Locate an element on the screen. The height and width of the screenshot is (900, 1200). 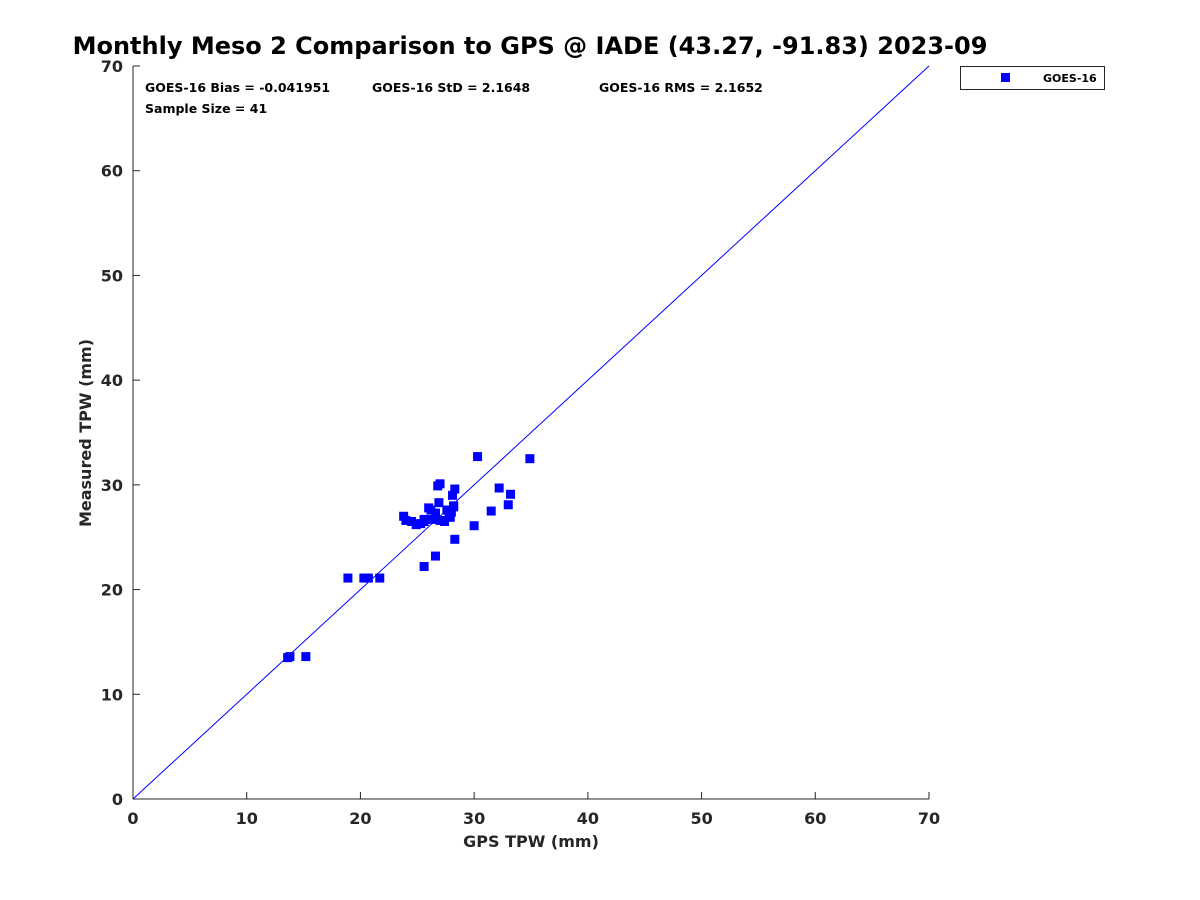
y-tick-label: 20 is located at coordinates (112, 590).